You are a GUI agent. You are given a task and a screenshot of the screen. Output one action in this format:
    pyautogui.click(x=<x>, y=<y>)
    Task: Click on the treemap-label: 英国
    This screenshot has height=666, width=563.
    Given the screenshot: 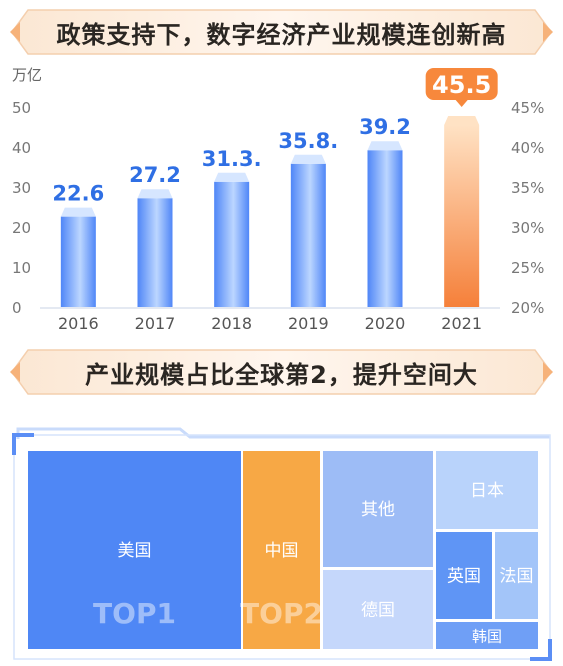 What is the action you would take?
    pyautogui.click(x=464, y=577)
    